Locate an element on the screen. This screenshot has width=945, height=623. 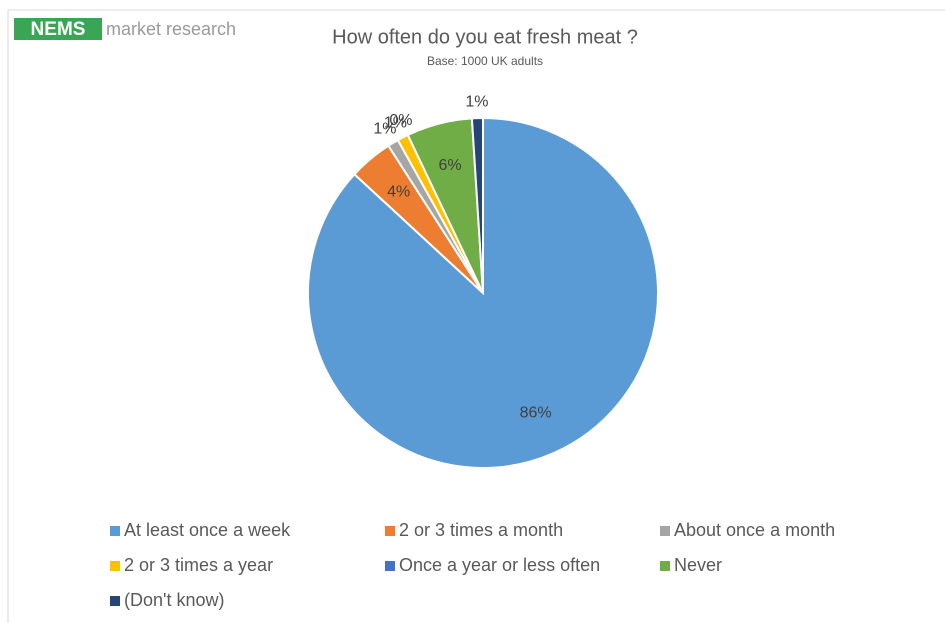
legend-label: 2 or 3 times a year is located at coordinates (198, 565).